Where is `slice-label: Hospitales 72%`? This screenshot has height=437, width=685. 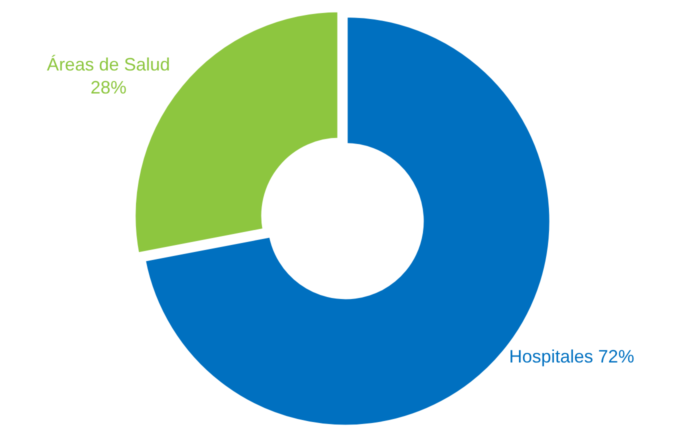 slice-label: Hospitales 72% is located at coordinates (571, 356).